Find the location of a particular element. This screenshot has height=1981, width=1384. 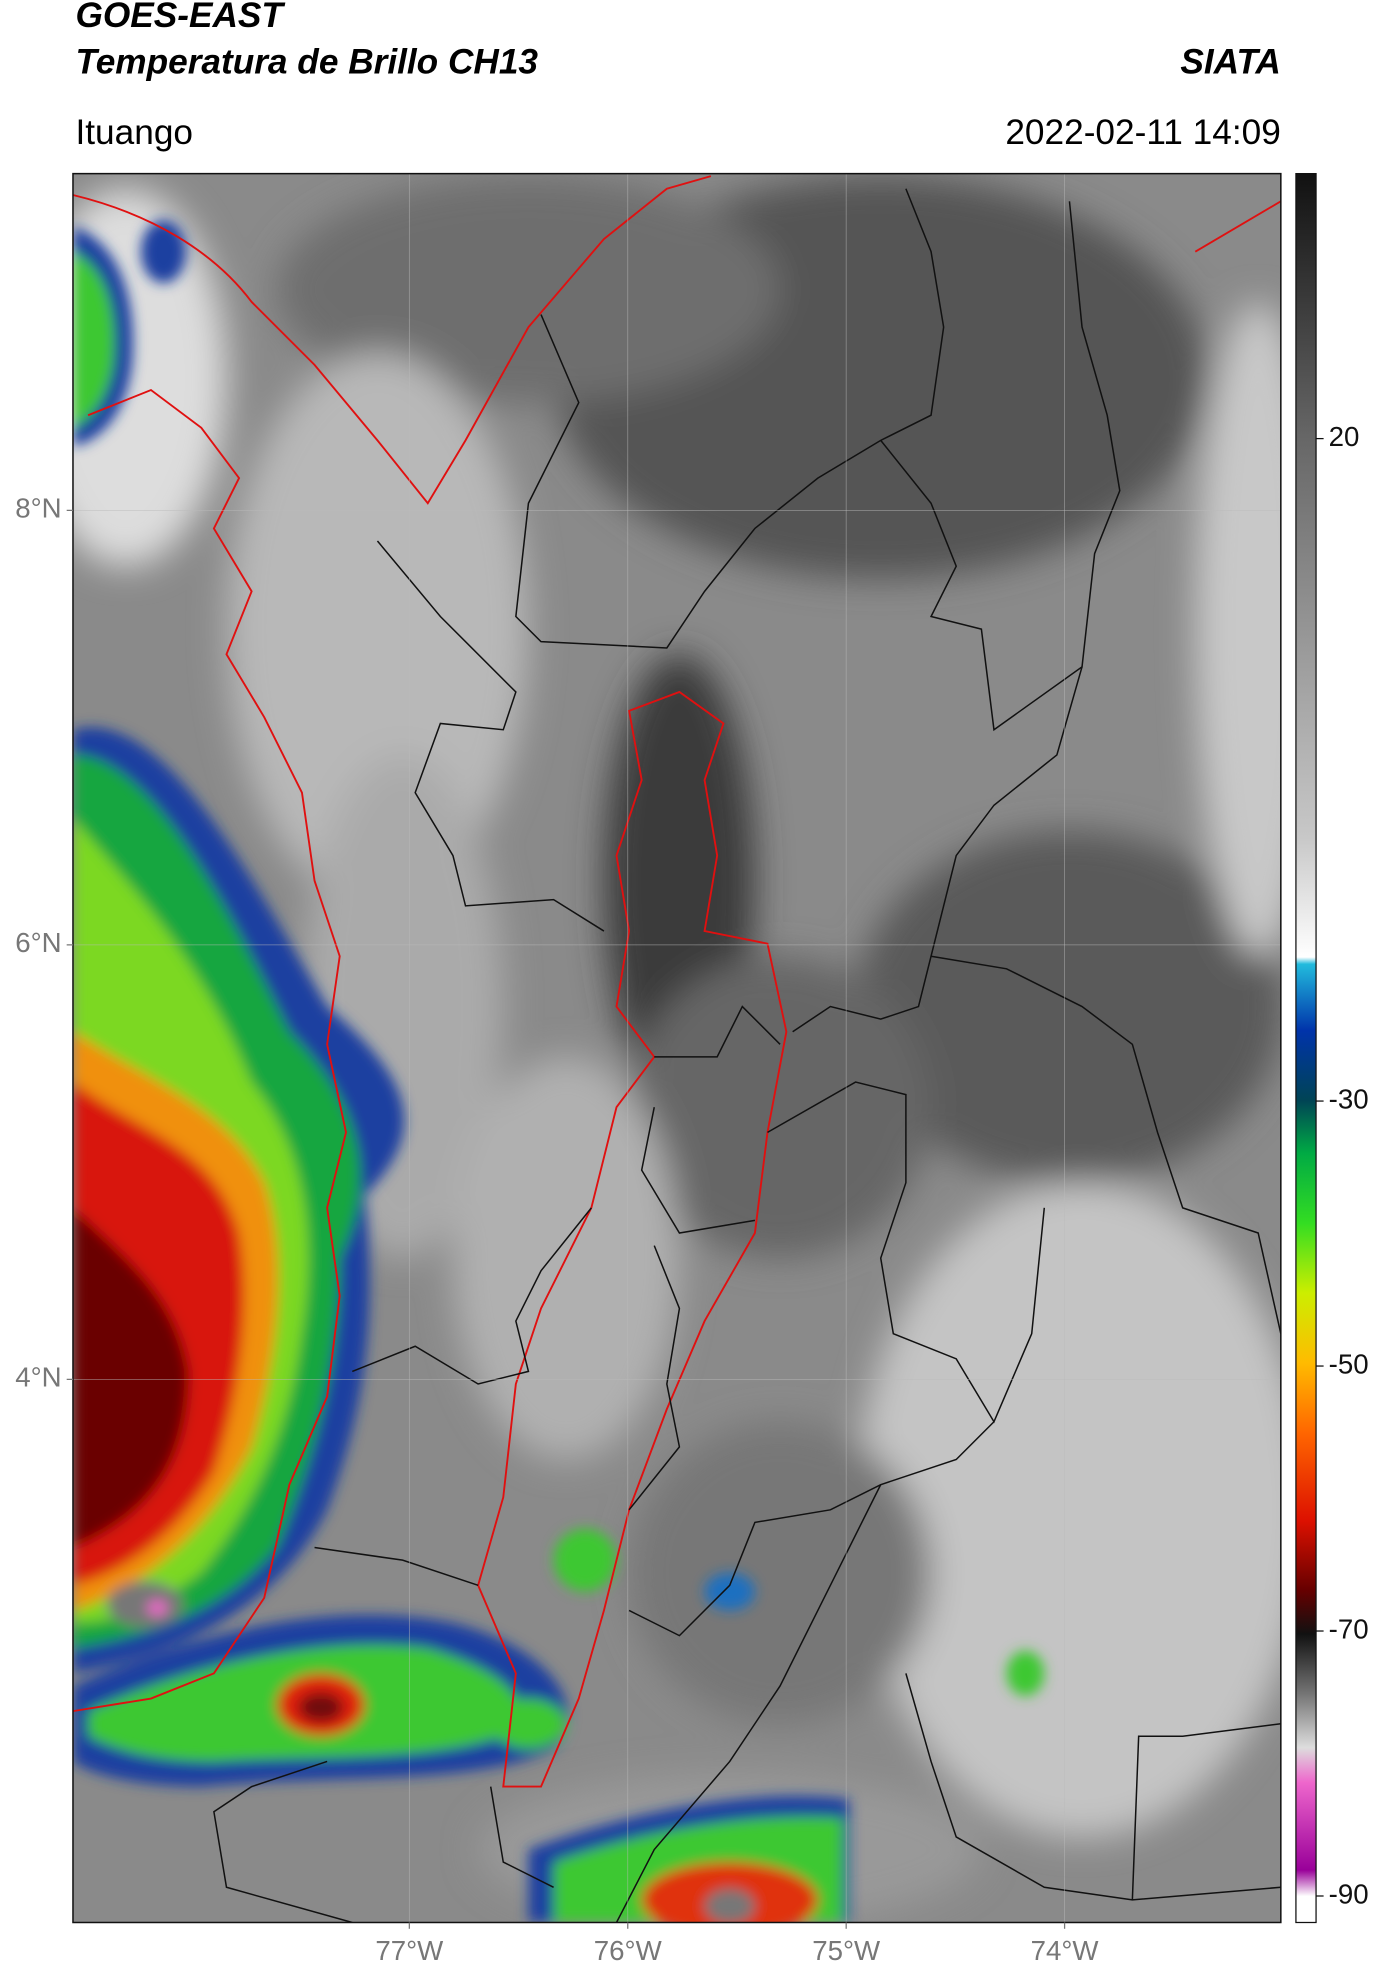

x-tick-label: 77°W is located at coordinates (409, 1950).